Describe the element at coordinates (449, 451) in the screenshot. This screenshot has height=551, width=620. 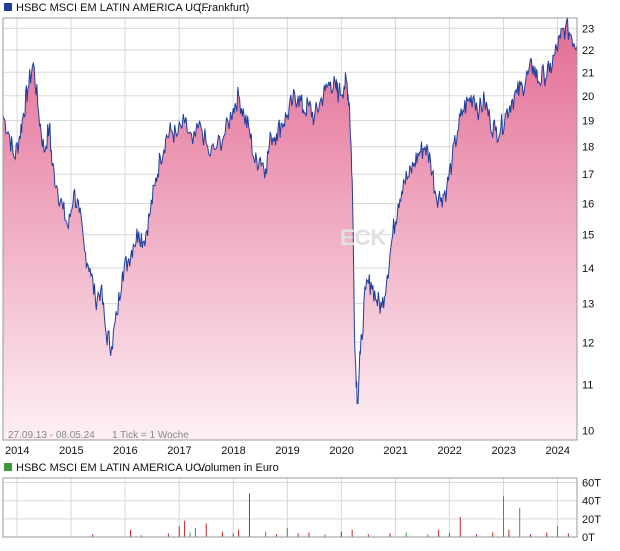
I see `x-tick-label: 2022` at that location.